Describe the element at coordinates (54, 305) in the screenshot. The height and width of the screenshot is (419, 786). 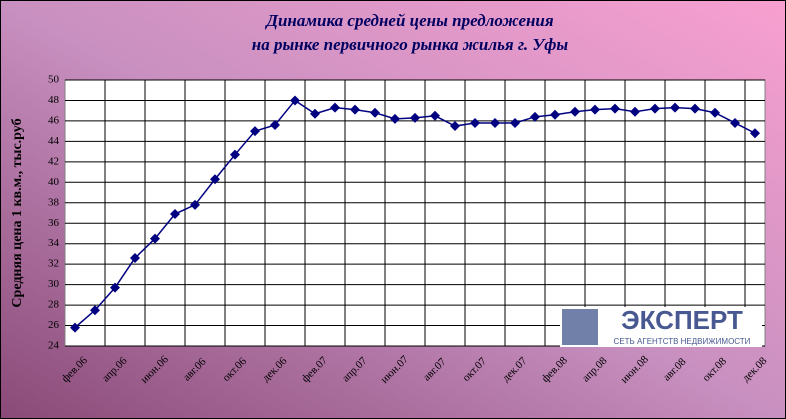
I see `y-tick-label: 28` at that location.